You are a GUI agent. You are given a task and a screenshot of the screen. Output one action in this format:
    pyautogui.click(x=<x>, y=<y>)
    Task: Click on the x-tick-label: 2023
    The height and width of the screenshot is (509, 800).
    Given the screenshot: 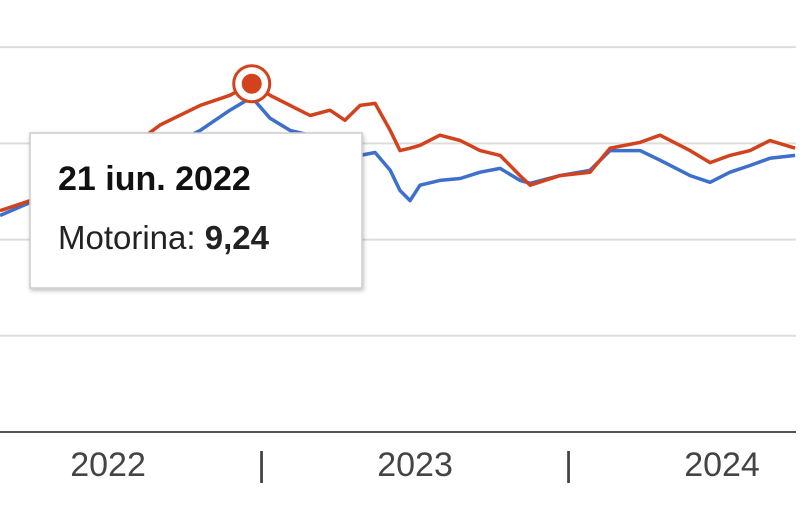 What is the action you would take?
    pyautogui.click(x=415, y=465)
    